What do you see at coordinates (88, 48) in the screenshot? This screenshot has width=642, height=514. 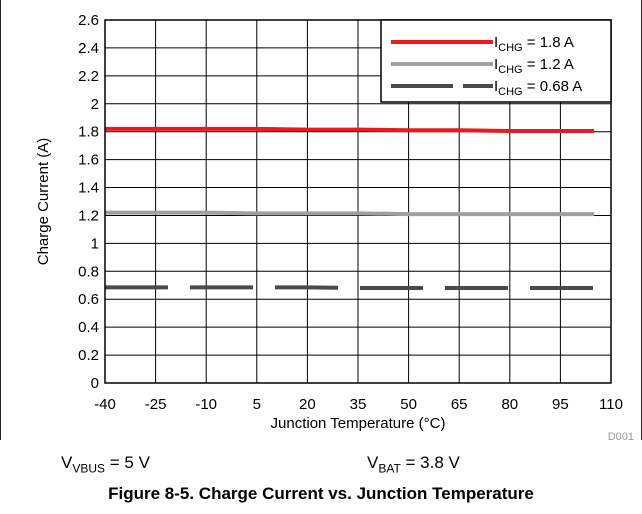 I see `y-tick-label: 2.4` at bounding box center [88, 48].